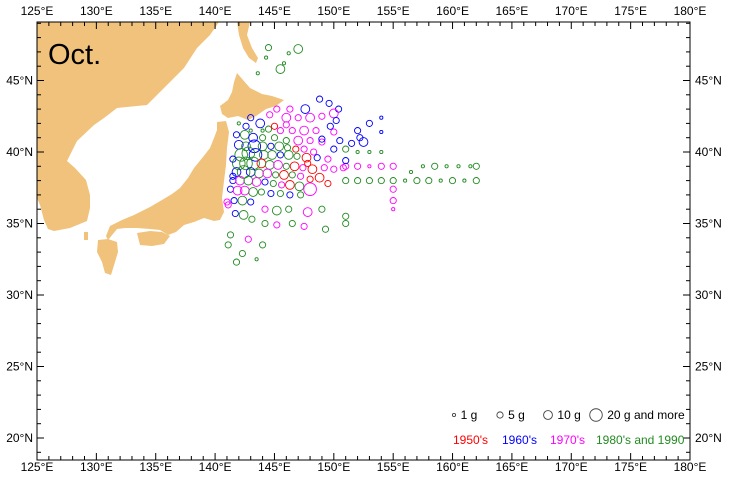 Image resolution: width=730 pixels, height=479 pixels. What do you see at coordinates (252, 96) in the screenshot?
I see `land-hokkaido` at bounding box center [252, 96].